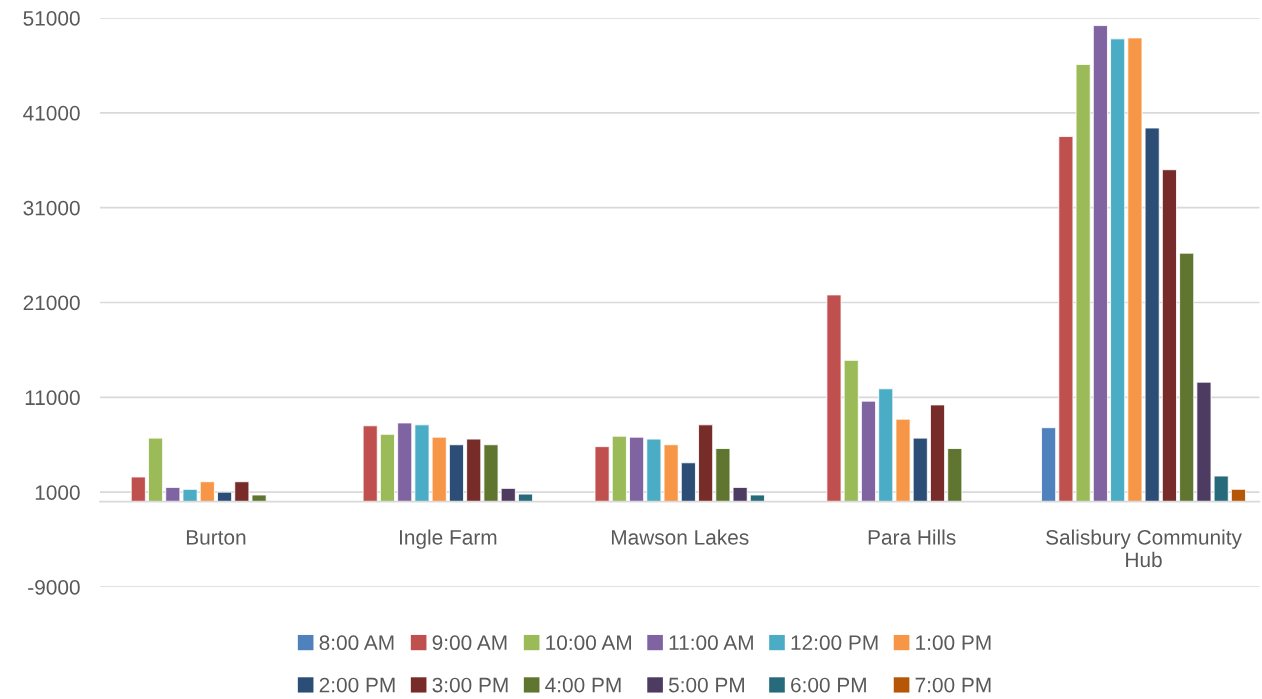 Image resolution: width=1262 pixels, height=699 pixels. Describe the element at coordinates (51, 303) in the screenshot. I see `y-tick-label: 21000` at that location.